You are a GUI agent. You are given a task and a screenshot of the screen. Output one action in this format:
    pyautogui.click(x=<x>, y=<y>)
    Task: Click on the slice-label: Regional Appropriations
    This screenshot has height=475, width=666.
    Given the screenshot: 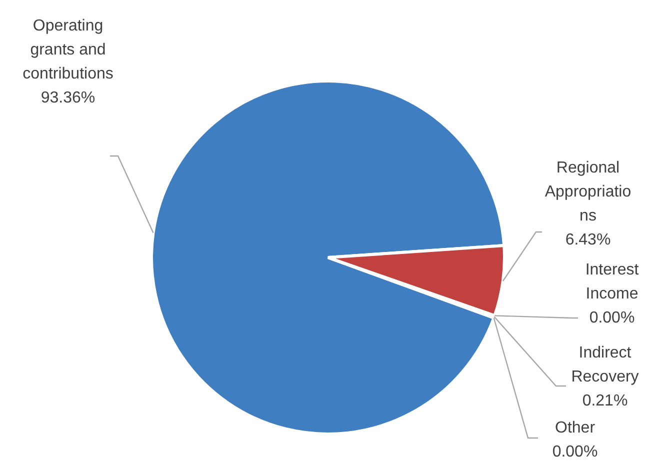 What is the action you would take?
    pyautogui.click(x=588, y=191)
    